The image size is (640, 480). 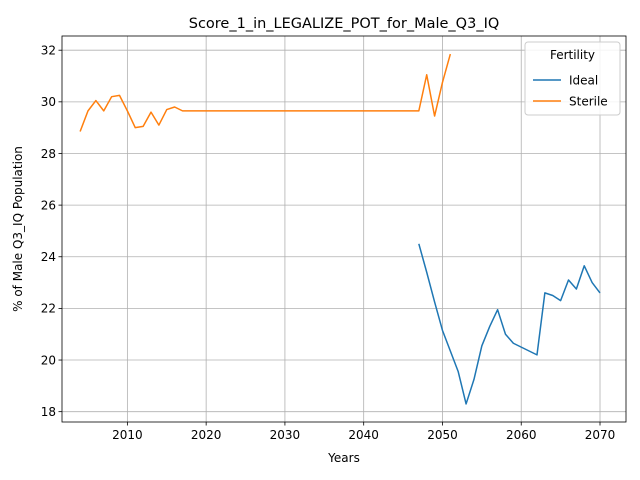 What do you see at coordinates (363, 435) in the screenshot?
I see `x-tick-label: 2040` at bounding box center [363, 435].